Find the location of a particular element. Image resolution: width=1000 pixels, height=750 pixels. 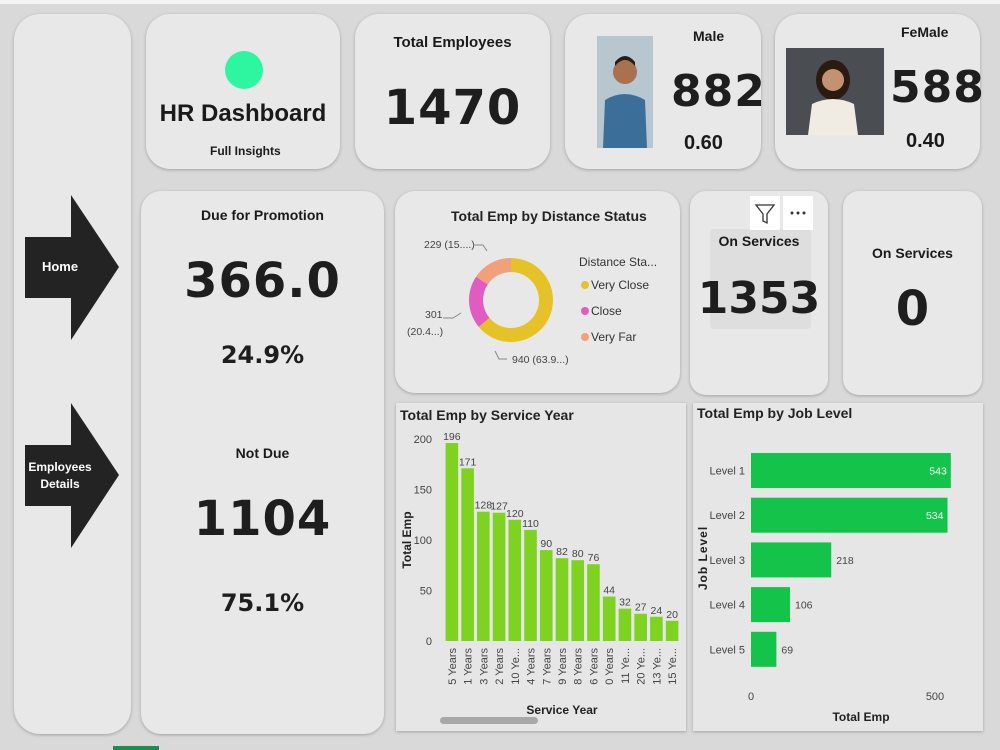

male-label: Male is located at coordinates (709, 36).